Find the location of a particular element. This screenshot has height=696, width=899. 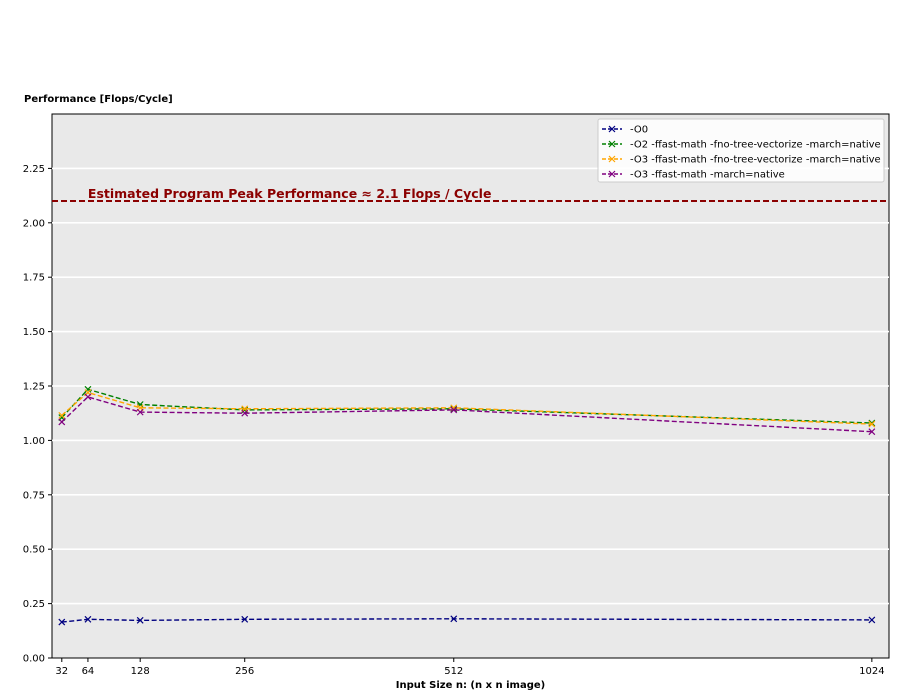

x-tick-label: 64 is located at coordinates (88, 671).